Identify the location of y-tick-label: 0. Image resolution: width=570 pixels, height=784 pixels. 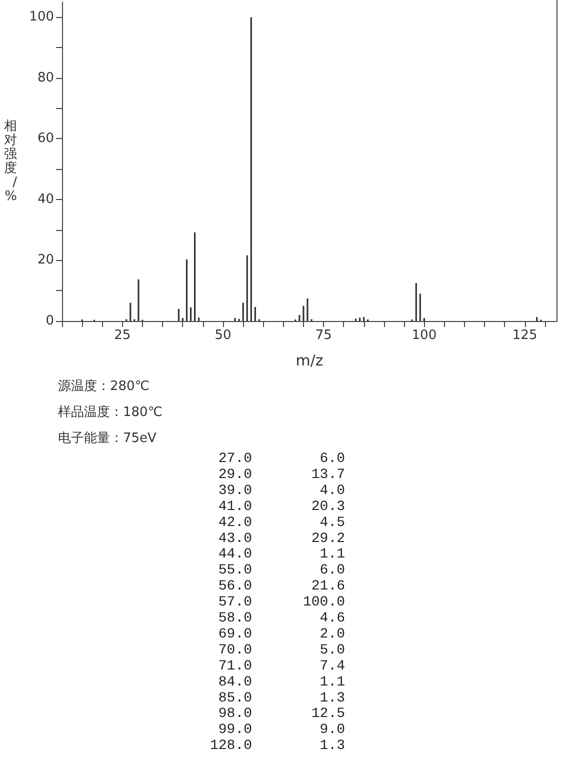
(50, 321).